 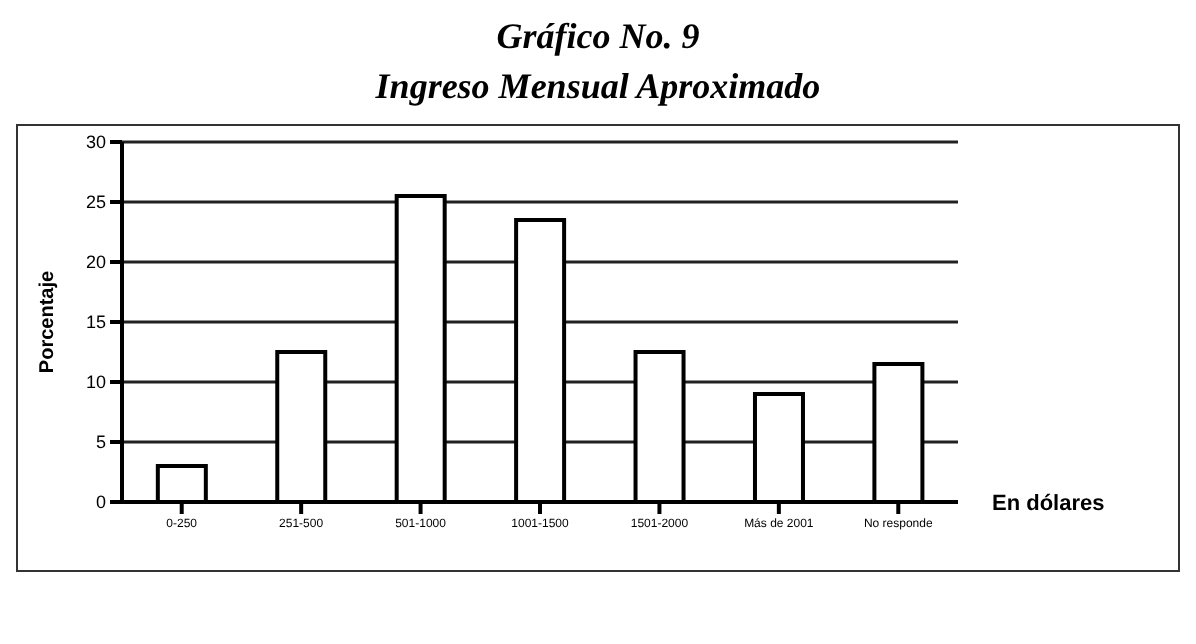 What do you see at coordinates (598, 87) in the screenshot?
I see `chart-subtitle: Ingreso Mensual Aproximado` at bounding box center [598, 87].